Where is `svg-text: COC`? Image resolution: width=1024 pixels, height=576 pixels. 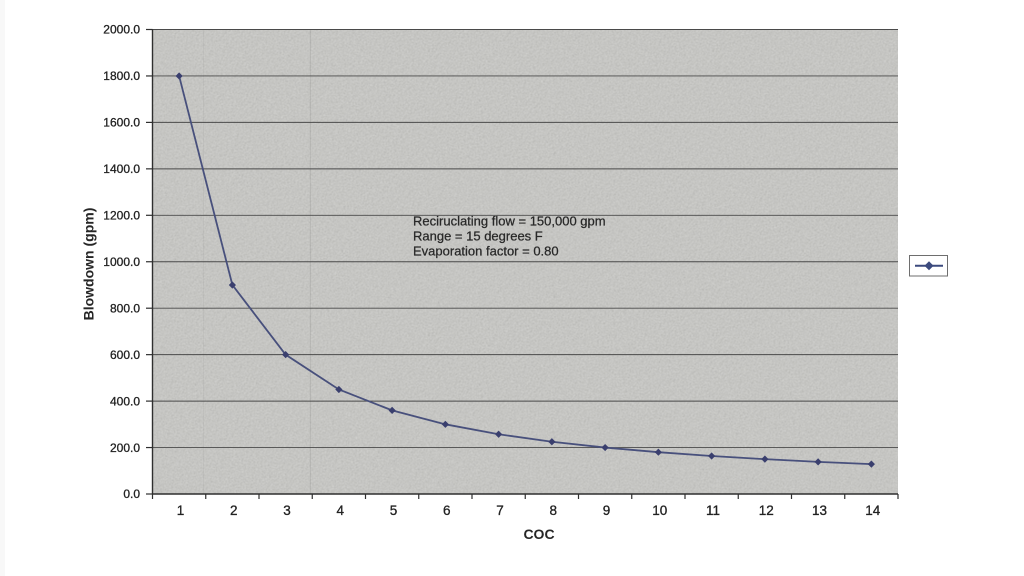 svg-text: COC is located at coordinates (538, 534).